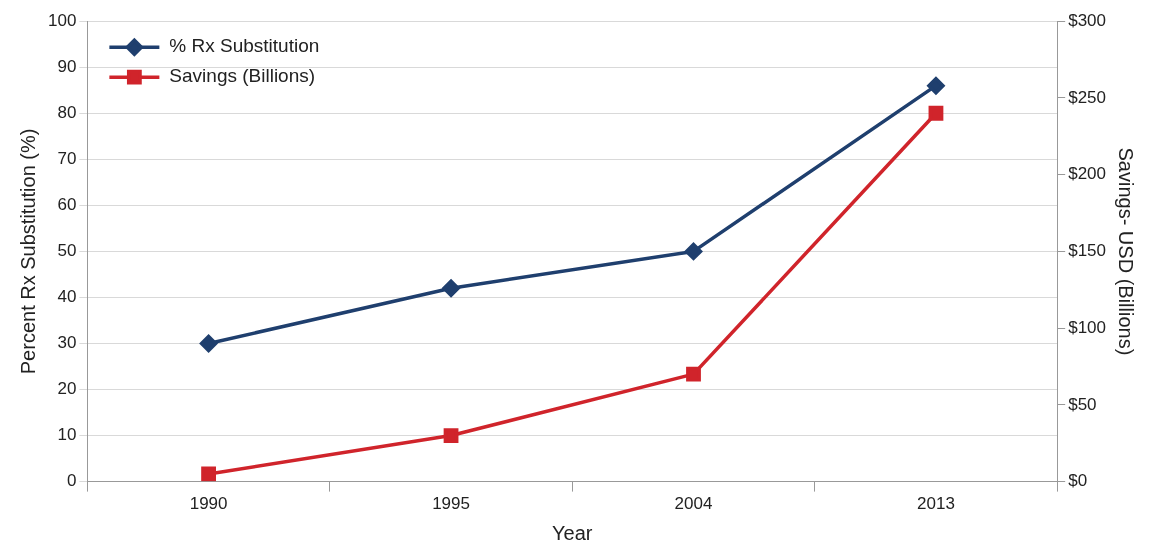  I want to click on y2-tick-label: $300, so click(1087, 20).